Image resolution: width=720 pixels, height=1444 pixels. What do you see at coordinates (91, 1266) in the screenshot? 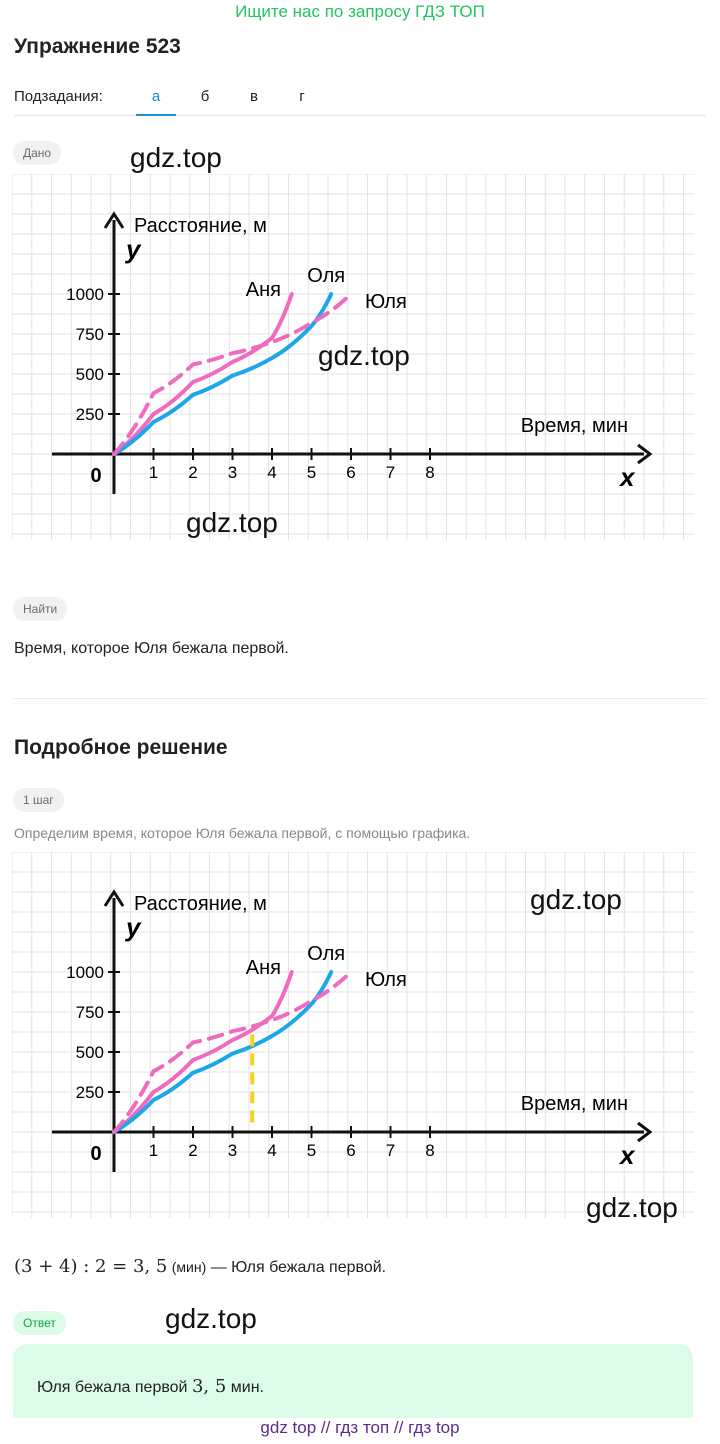
I see `formula: (3 + 4) : 2 = 3, 5` at bounding box center [91, 1266].